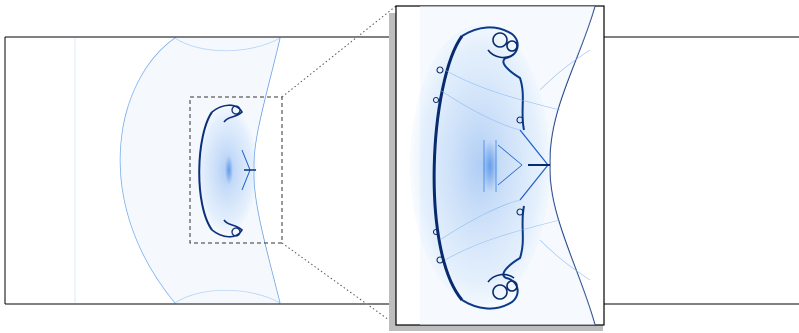 The image size is (799, 333). I want to click on lower-vortex, so click(502, 286).